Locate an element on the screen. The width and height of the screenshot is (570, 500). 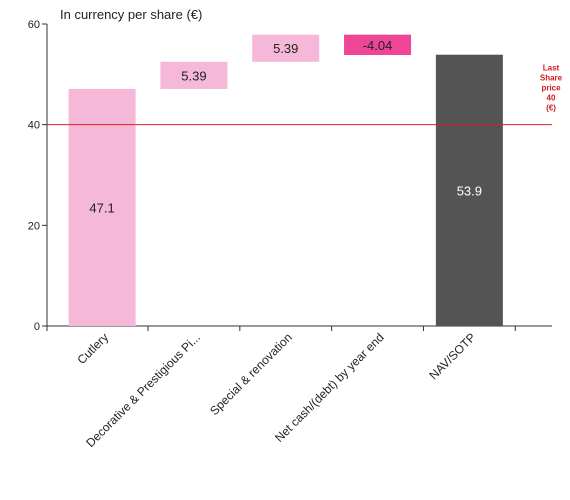
unit-label: In currency per share (€) is located at coordinates (131, 14).